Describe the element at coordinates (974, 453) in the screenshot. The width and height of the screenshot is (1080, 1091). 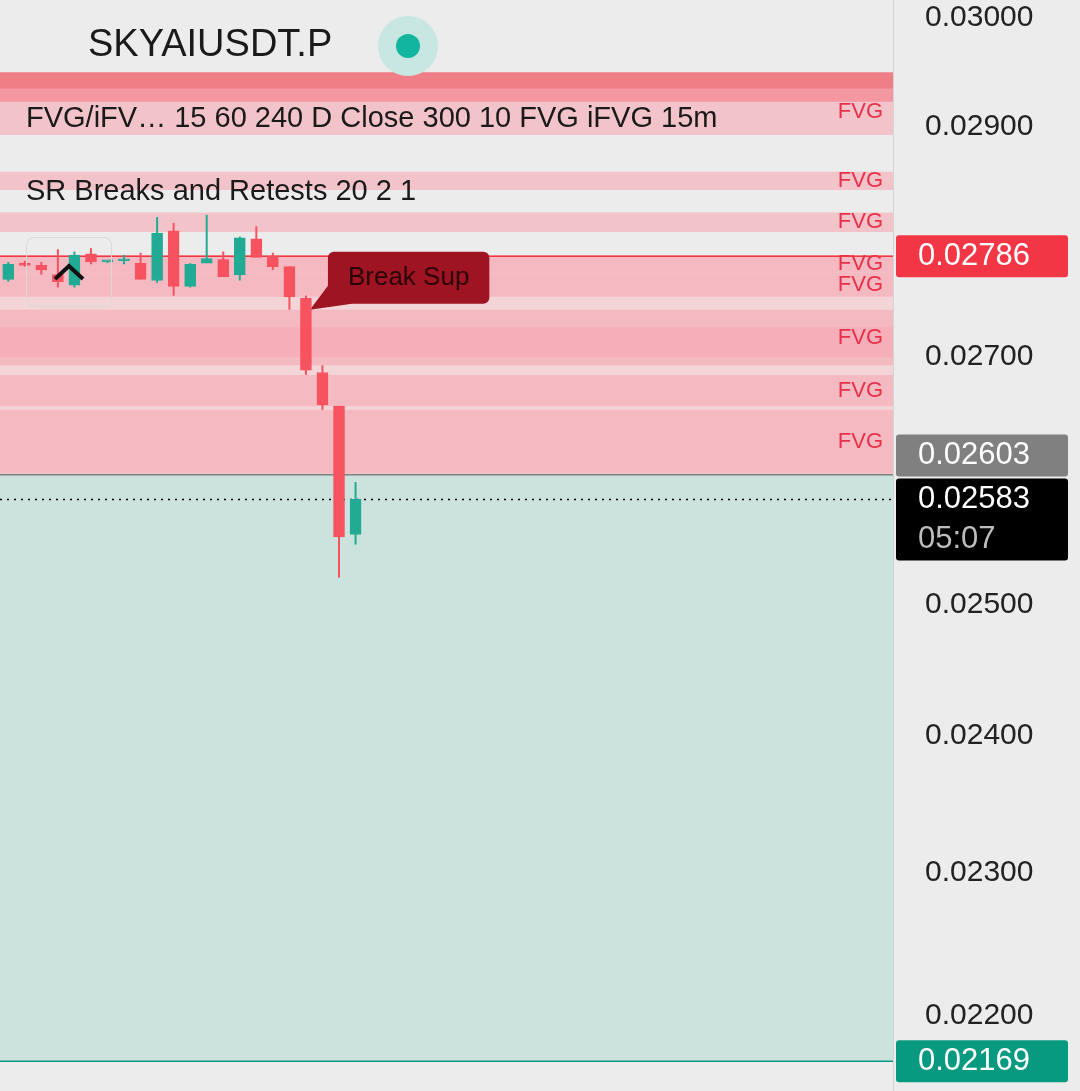
I see `ref-line-label: 0.02603` at that location.